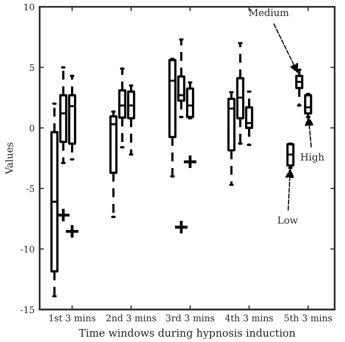  I want to click on y-tick-label: 0, so click(32, 128).